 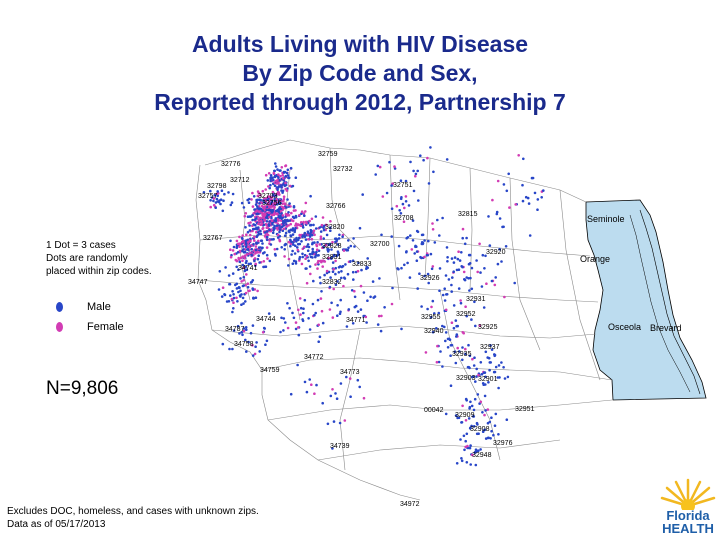 What do you see at coordinates (503, 443) in the screenshot?
I see `zip-label: 32976` at bounding box center [503, 443].